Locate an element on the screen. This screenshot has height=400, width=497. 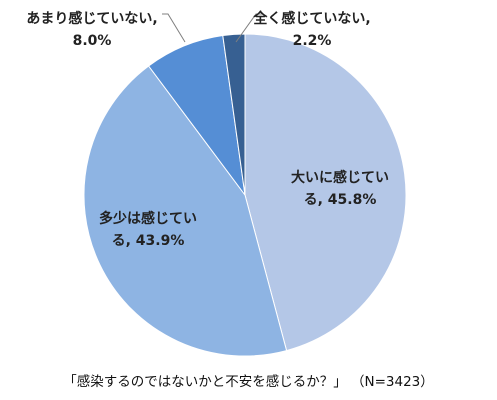
leader-line-not-at-all-feel is located at coordinates (248, 28).